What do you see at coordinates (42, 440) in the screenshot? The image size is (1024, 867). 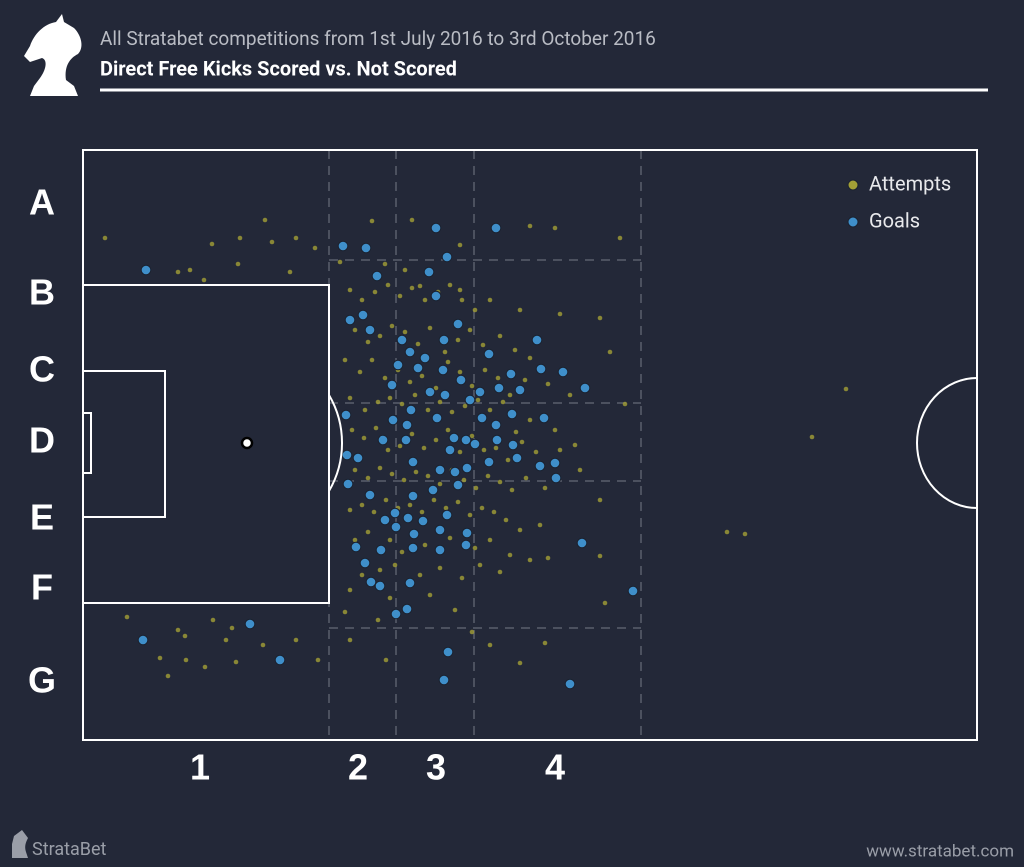 I see `row-label: D` at bounding box center [42, 440].